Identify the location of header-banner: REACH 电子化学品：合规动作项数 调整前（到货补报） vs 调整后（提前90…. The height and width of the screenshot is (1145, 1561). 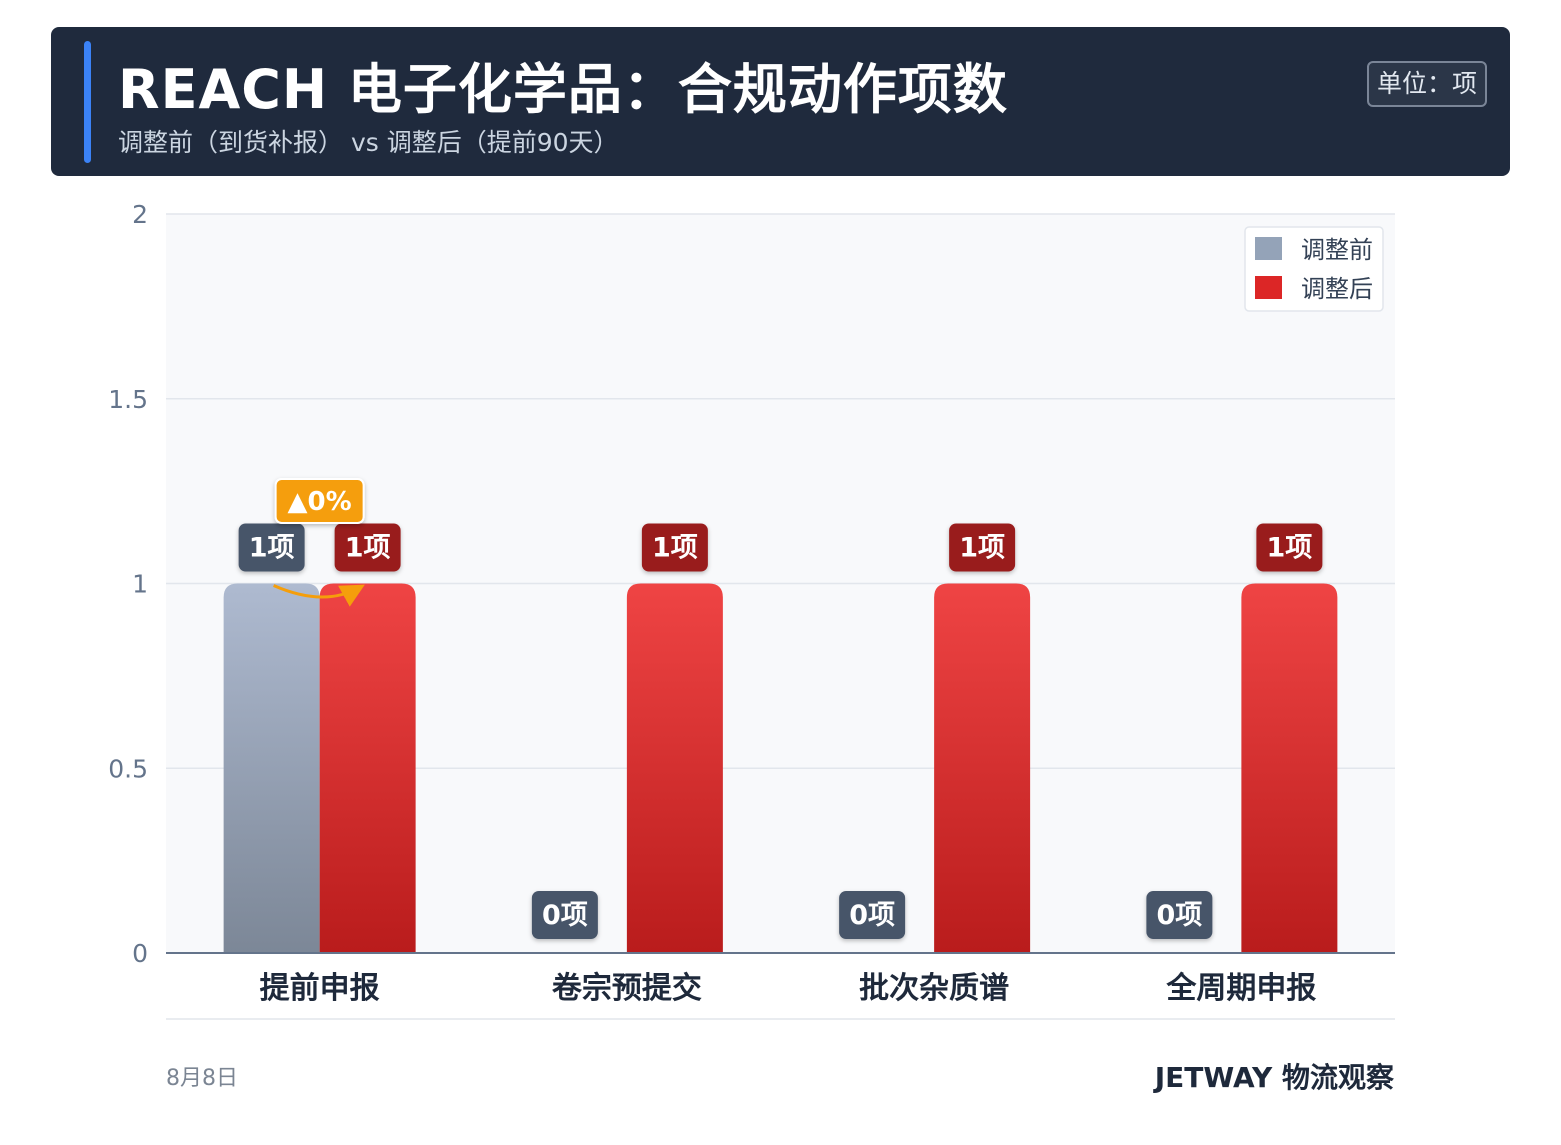
(780, 101).